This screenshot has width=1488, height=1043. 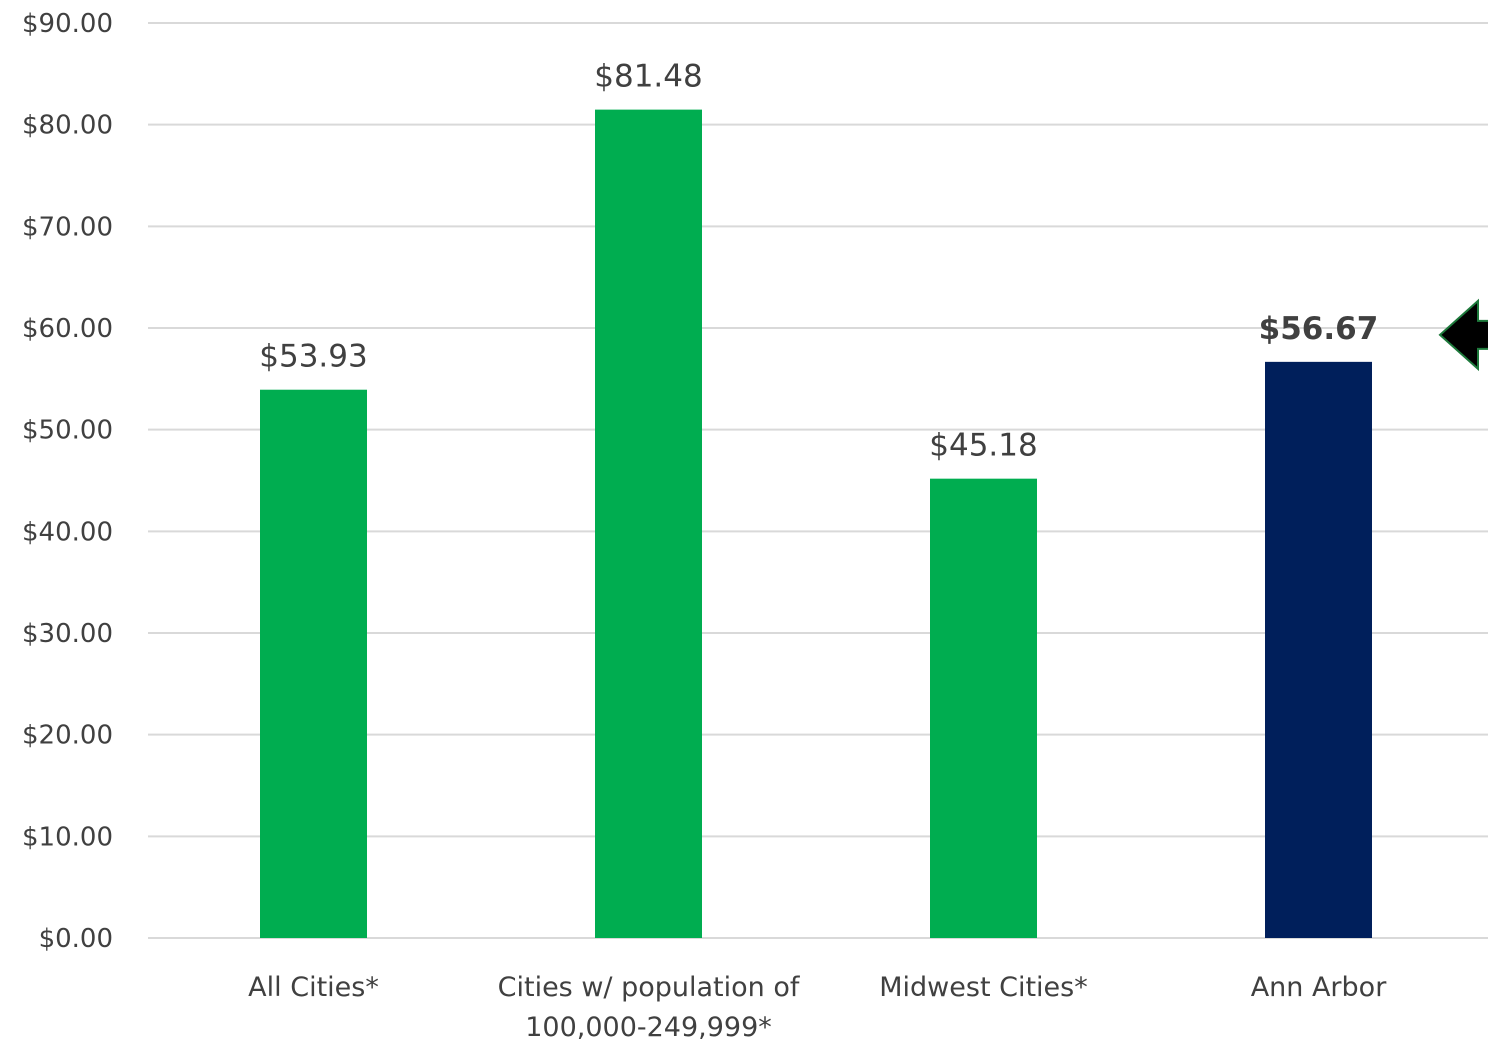 What do you see at coordinates (983, 446) in the screenshot?
I see `data-label: $45.18` at bounding box center [983, 446].